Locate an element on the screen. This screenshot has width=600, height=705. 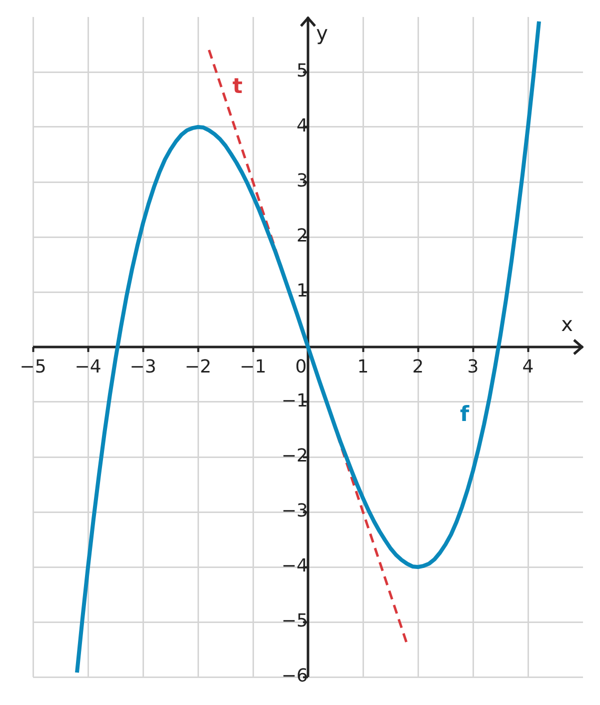
y-tick-label: −5 is located at coordinates (294, 621).